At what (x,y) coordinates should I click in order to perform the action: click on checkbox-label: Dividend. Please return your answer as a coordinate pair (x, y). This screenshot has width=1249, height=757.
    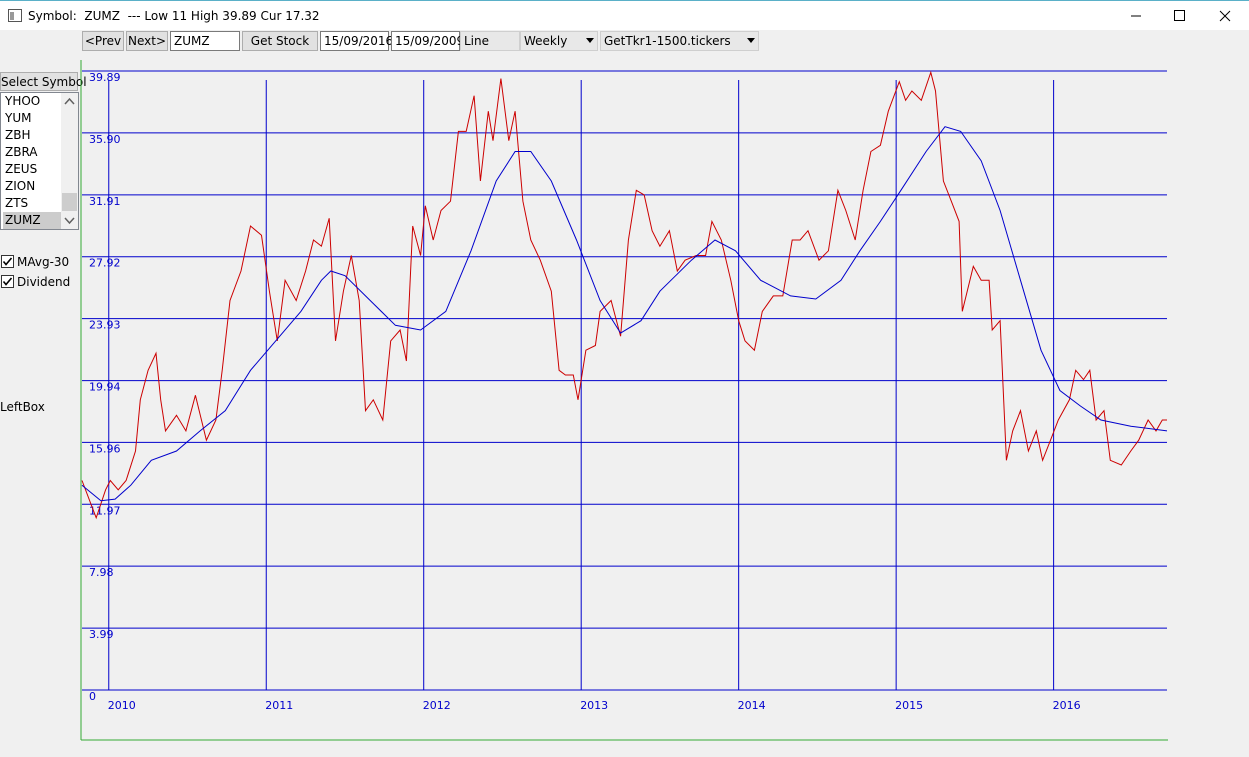
    Looking at the image, I should click on (44, 282).